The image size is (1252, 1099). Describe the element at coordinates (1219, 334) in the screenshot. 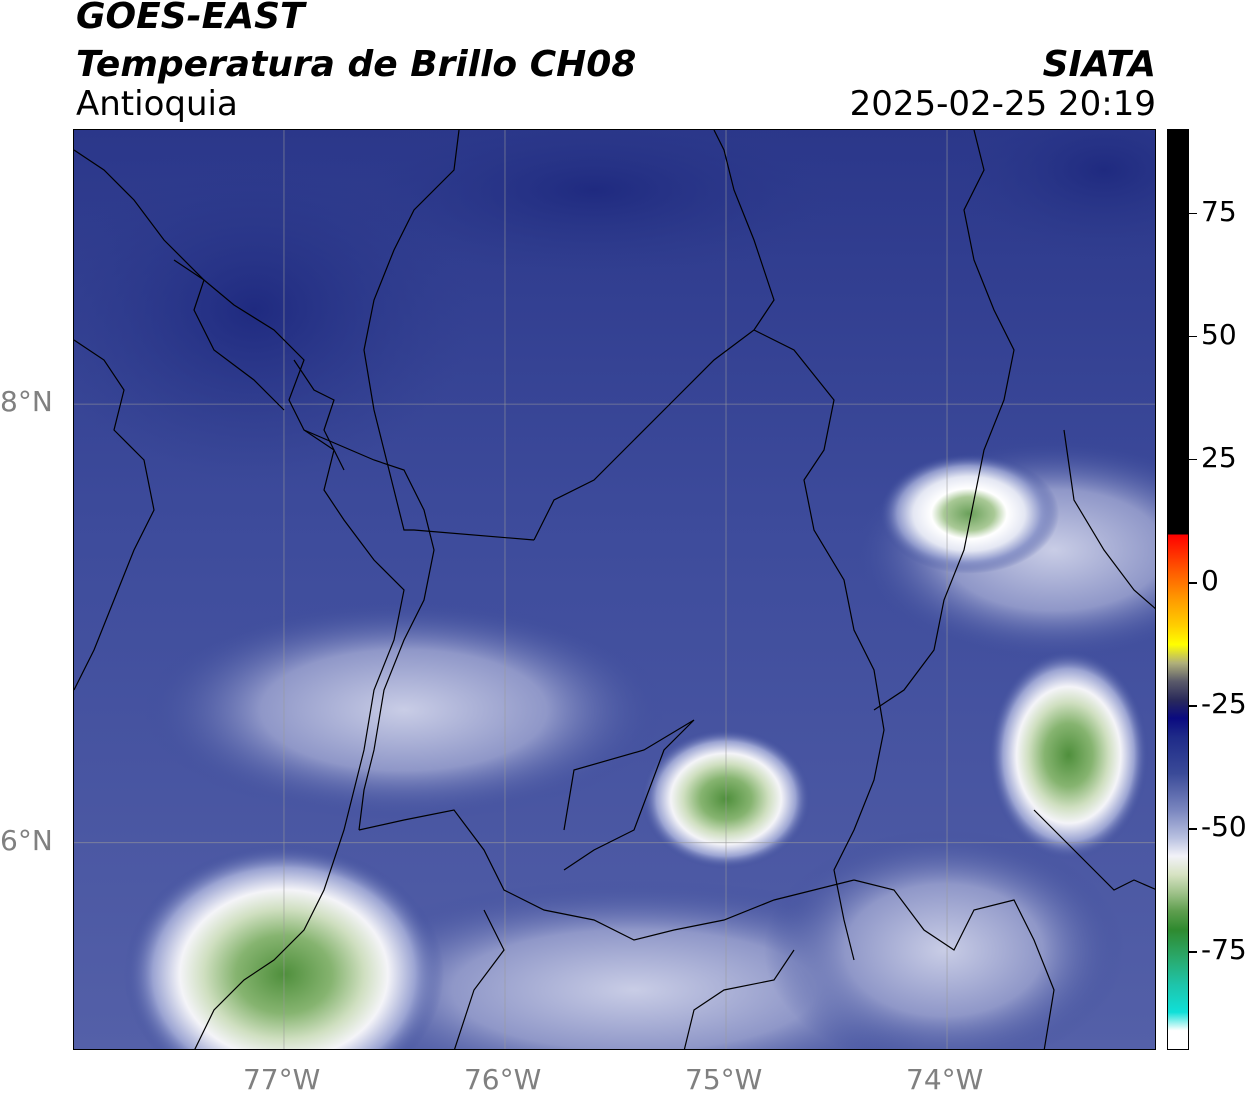

I see `colorbar-tick-label: 50` at that location.